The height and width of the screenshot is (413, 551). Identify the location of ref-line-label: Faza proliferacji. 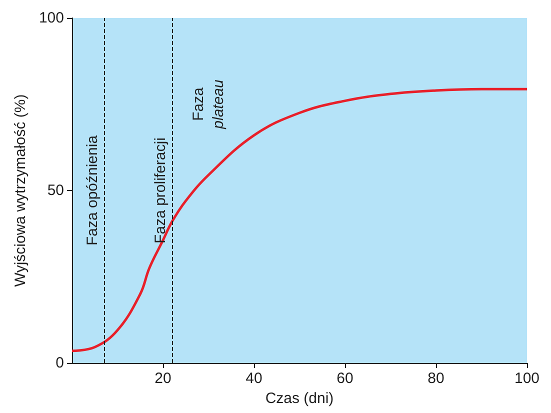
(161, 191).